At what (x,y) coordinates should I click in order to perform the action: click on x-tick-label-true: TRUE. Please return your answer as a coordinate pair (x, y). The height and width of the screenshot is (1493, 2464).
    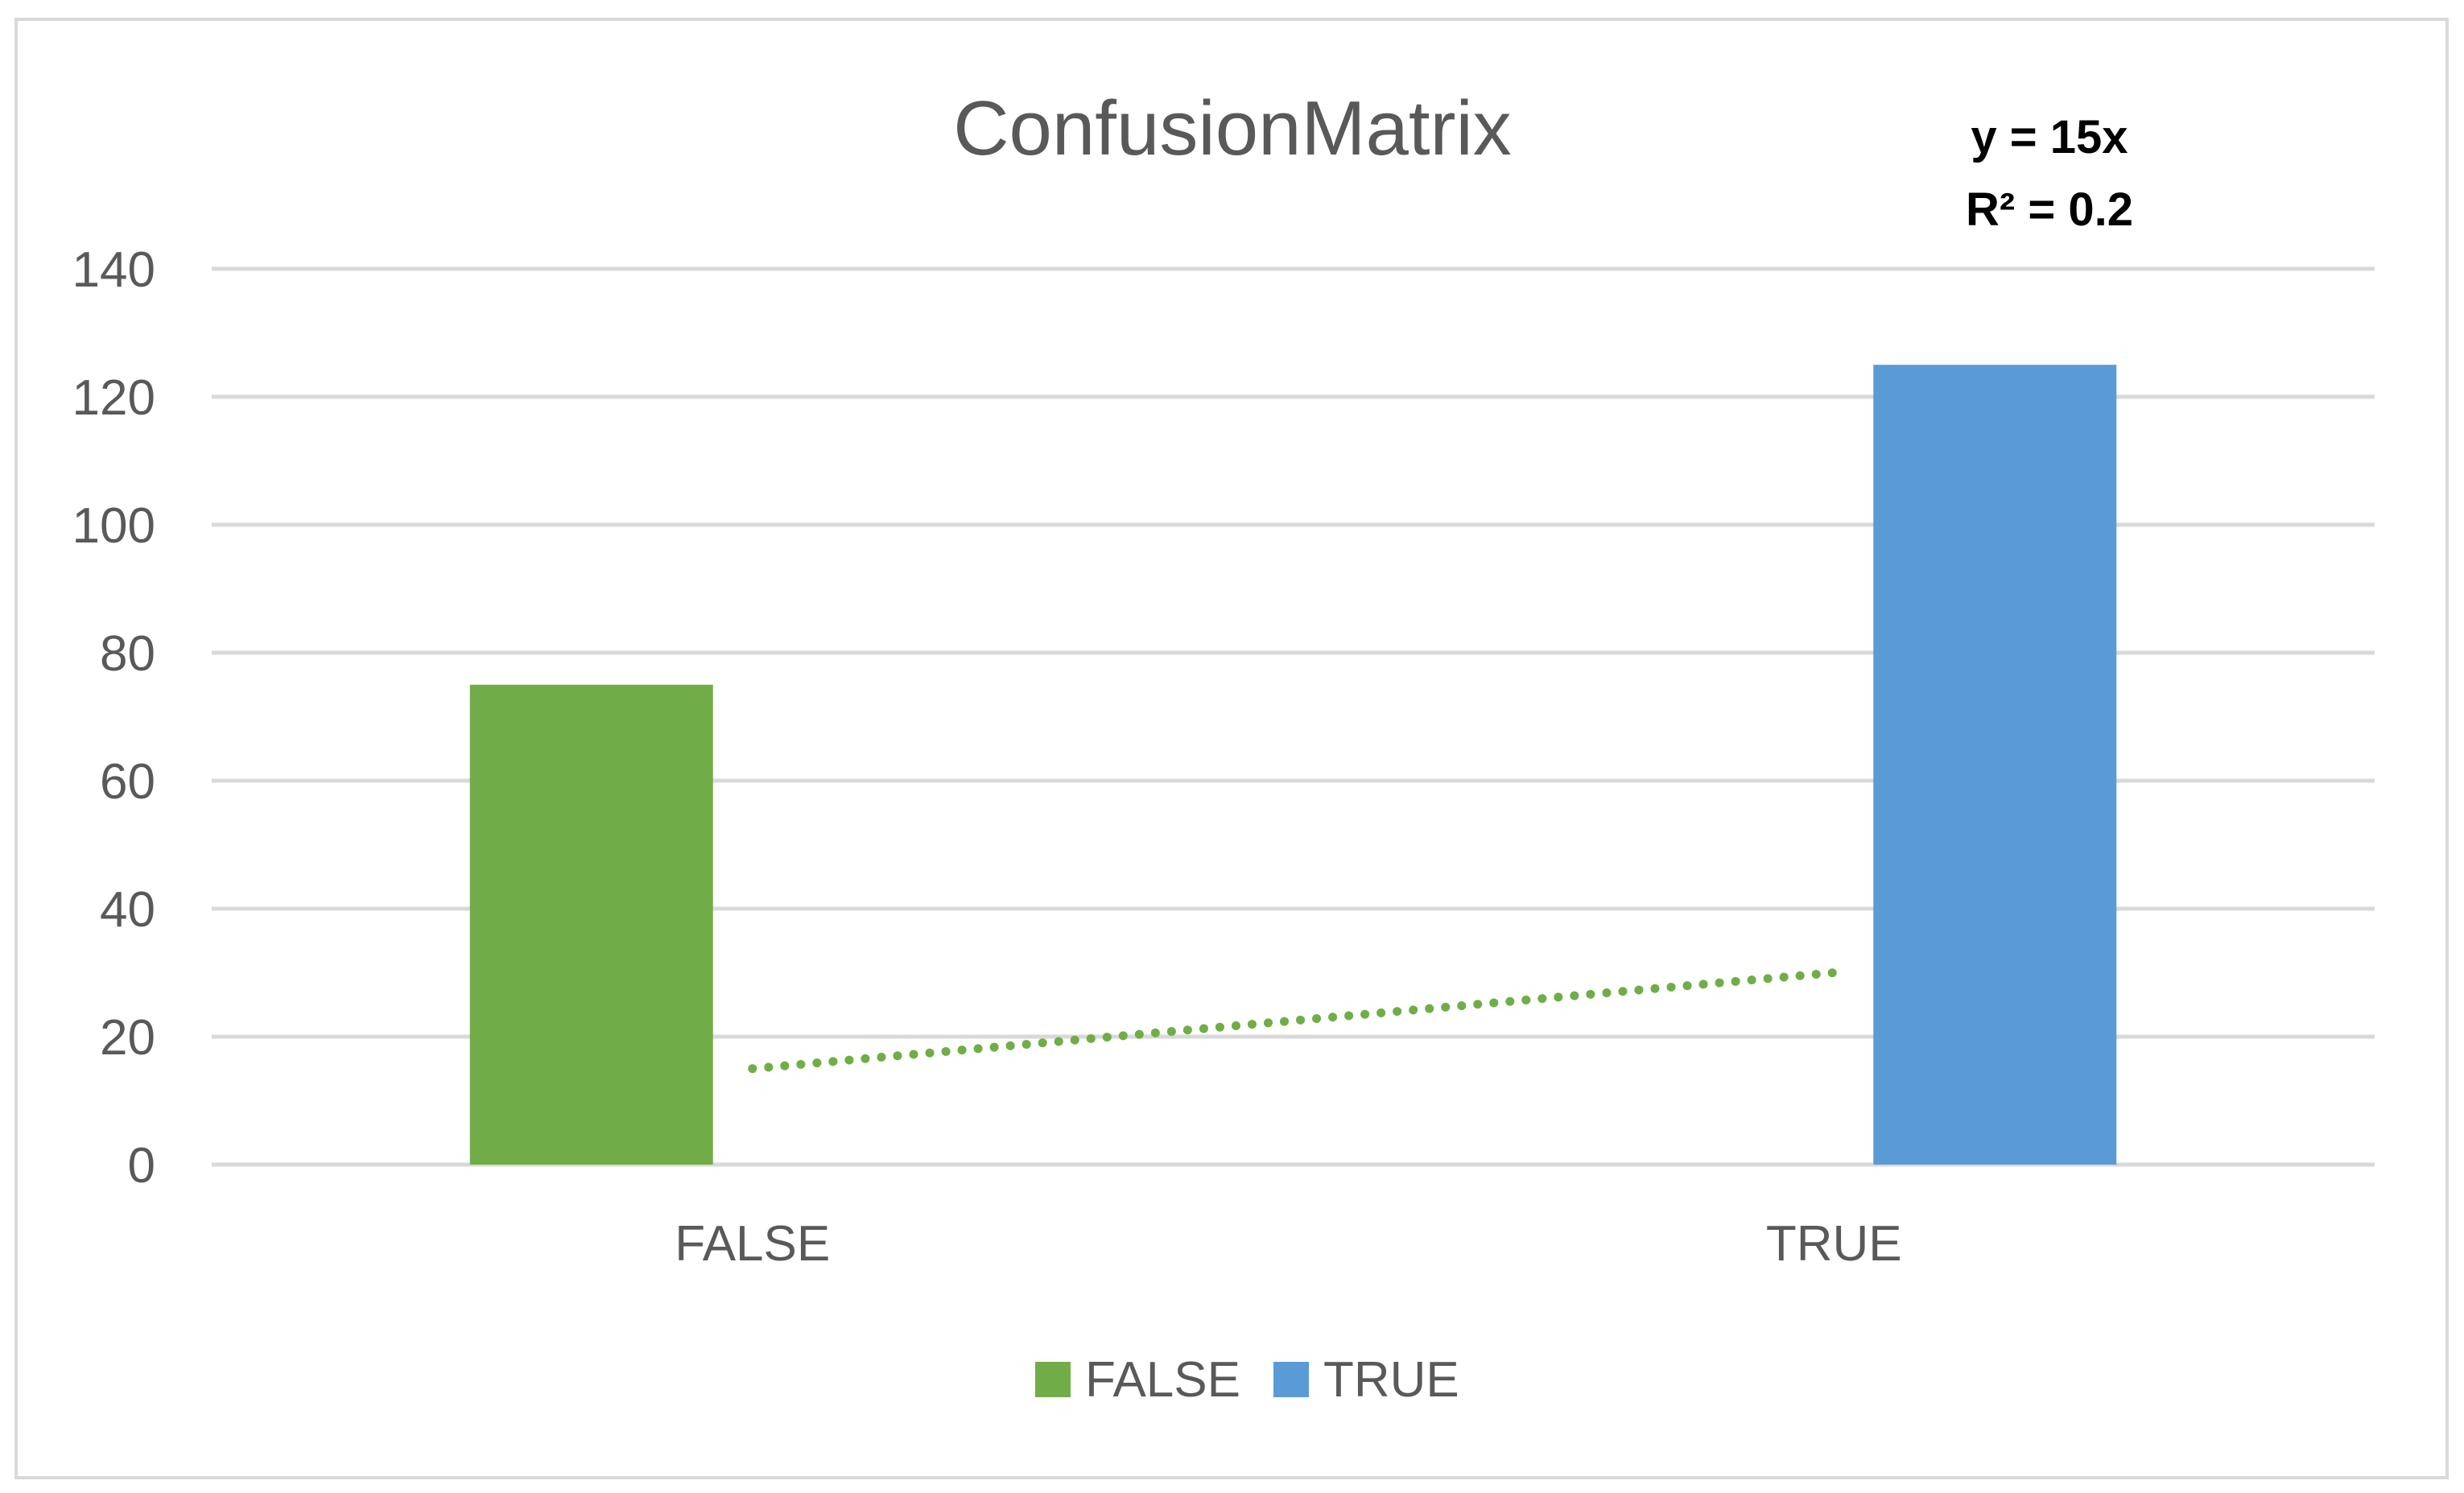
    Looking at the image, I should click on (1834, 1244).